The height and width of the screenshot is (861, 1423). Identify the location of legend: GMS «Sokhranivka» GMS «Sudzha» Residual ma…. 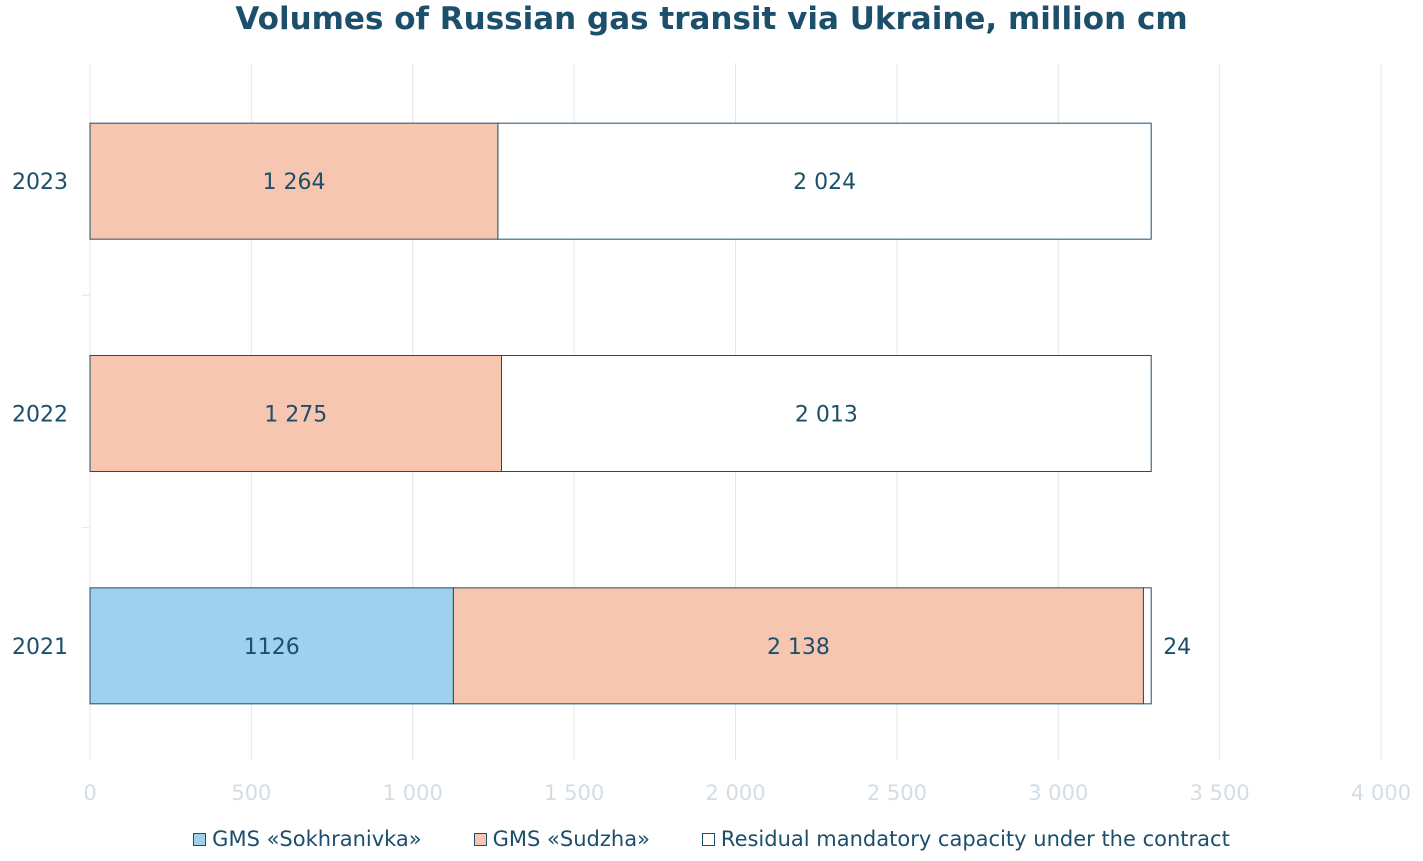
(711, 839).